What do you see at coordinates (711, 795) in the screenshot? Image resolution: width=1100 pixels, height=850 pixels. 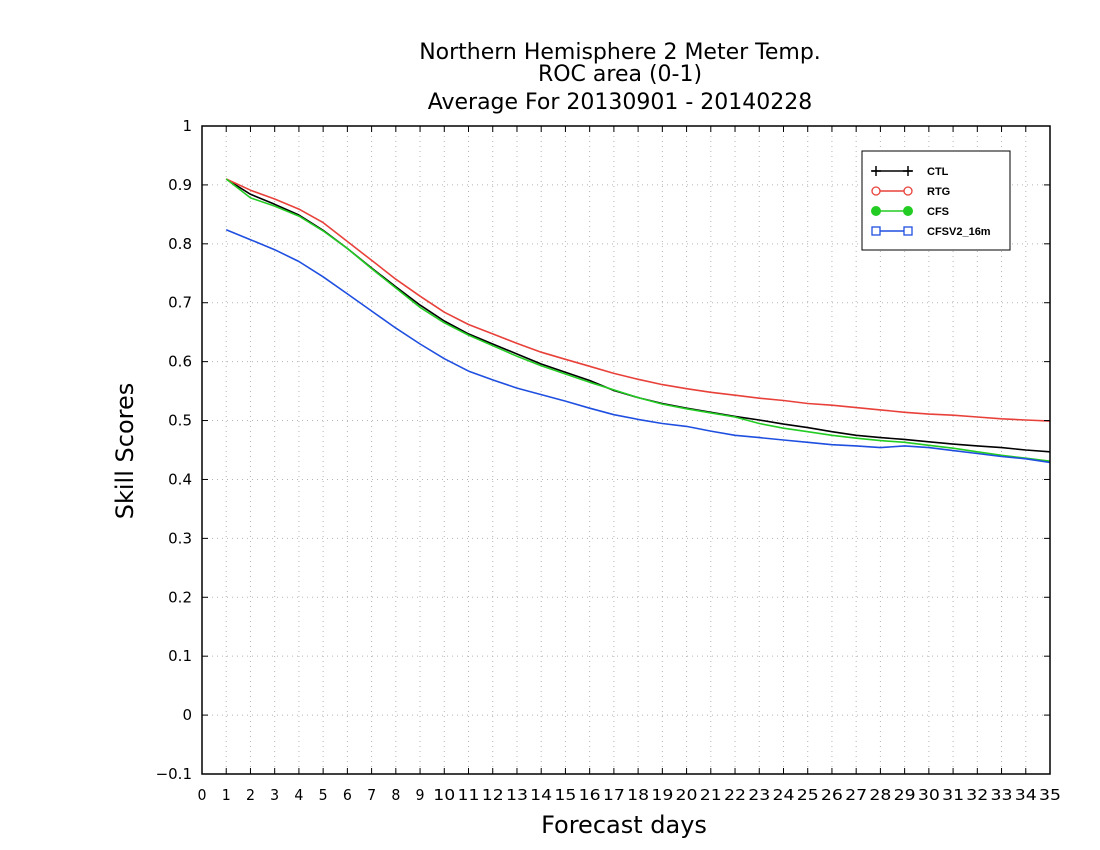 I see `x-tick-label: 21` at bounding box center [711, 795].